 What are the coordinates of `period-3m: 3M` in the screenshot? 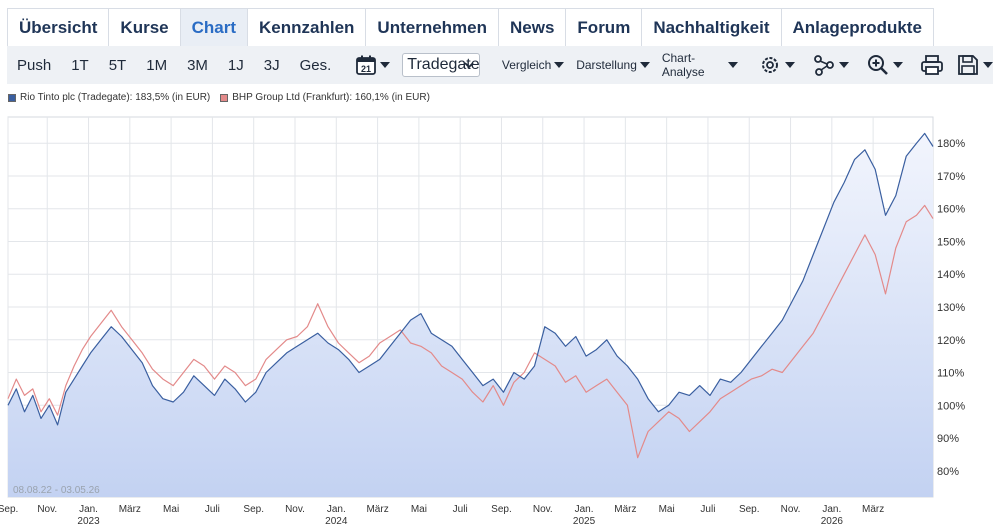 It's located at (197, 65).